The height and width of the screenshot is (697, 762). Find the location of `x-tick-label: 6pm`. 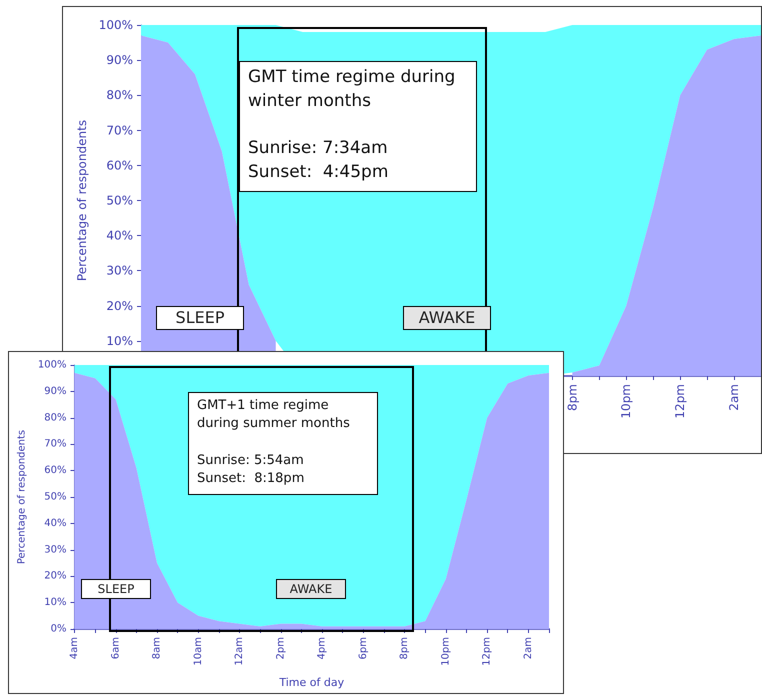

x-tick-label: 6pm is located at coordinates (363, 648).